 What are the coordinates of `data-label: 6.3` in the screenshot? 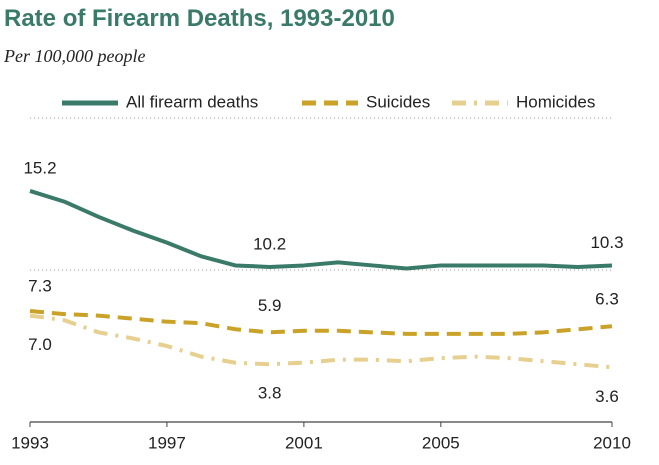 It's located at (607, 299).